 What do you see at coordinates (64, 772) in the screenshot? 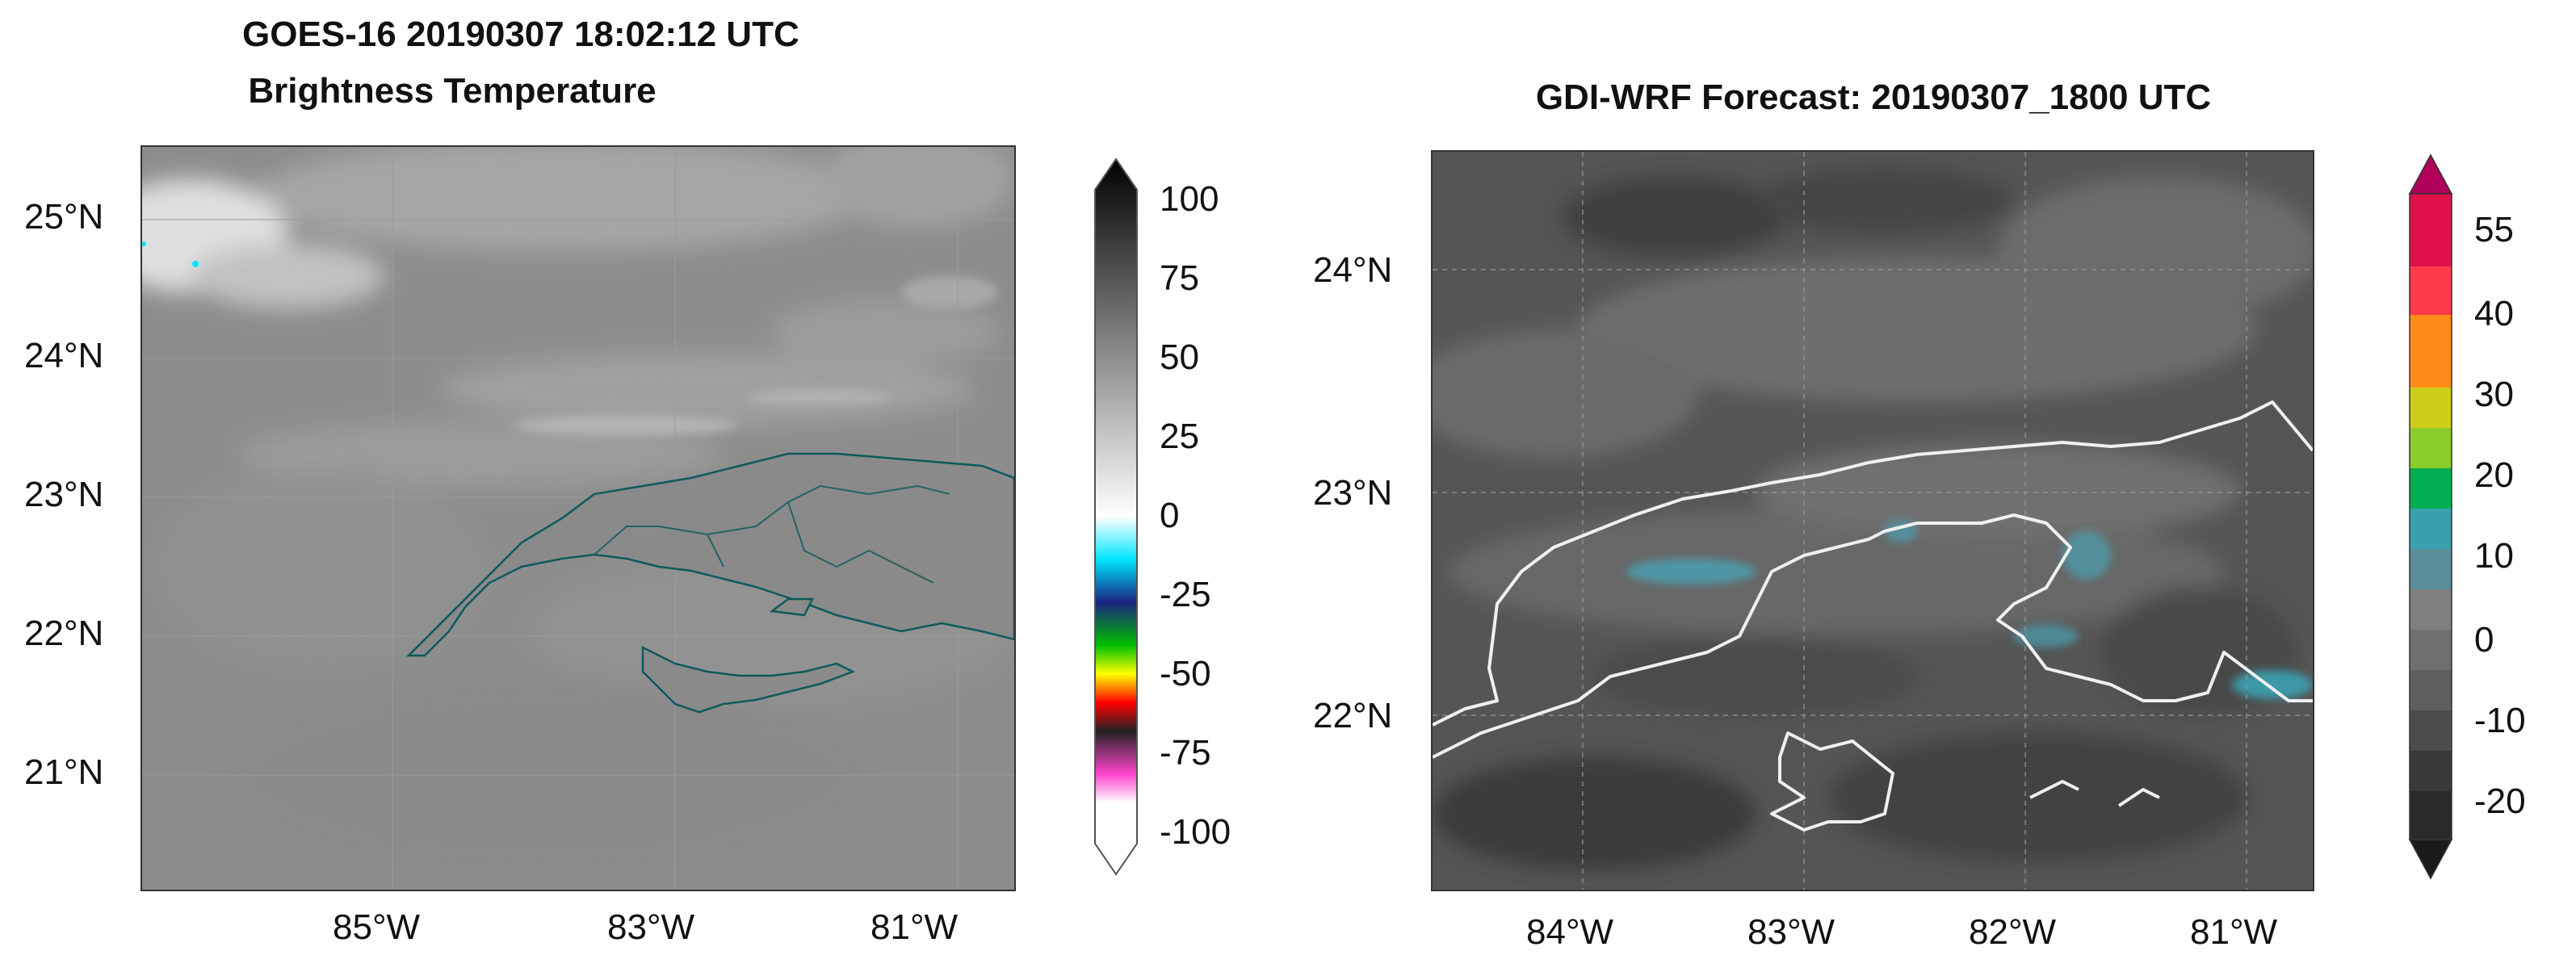
I see `left-lat-label-21n: 21°N` at bounding box center [64, 772].